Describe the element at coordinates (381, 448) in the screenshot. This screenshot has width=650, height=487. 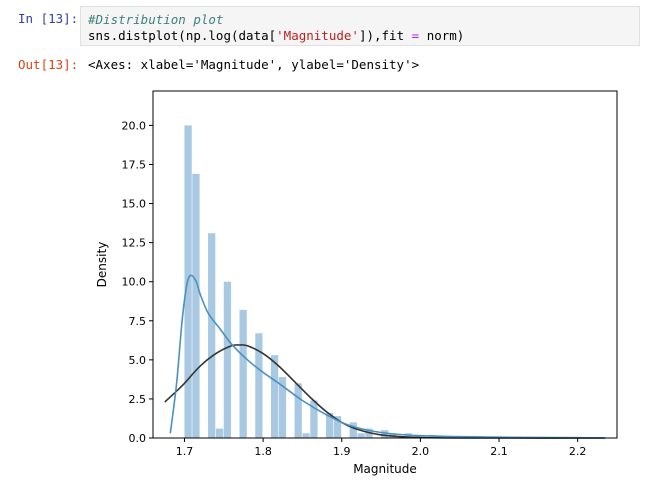
I see `x-ticks: 1.7 1.8 1.9 2.0 2.1 2.2` at that location.